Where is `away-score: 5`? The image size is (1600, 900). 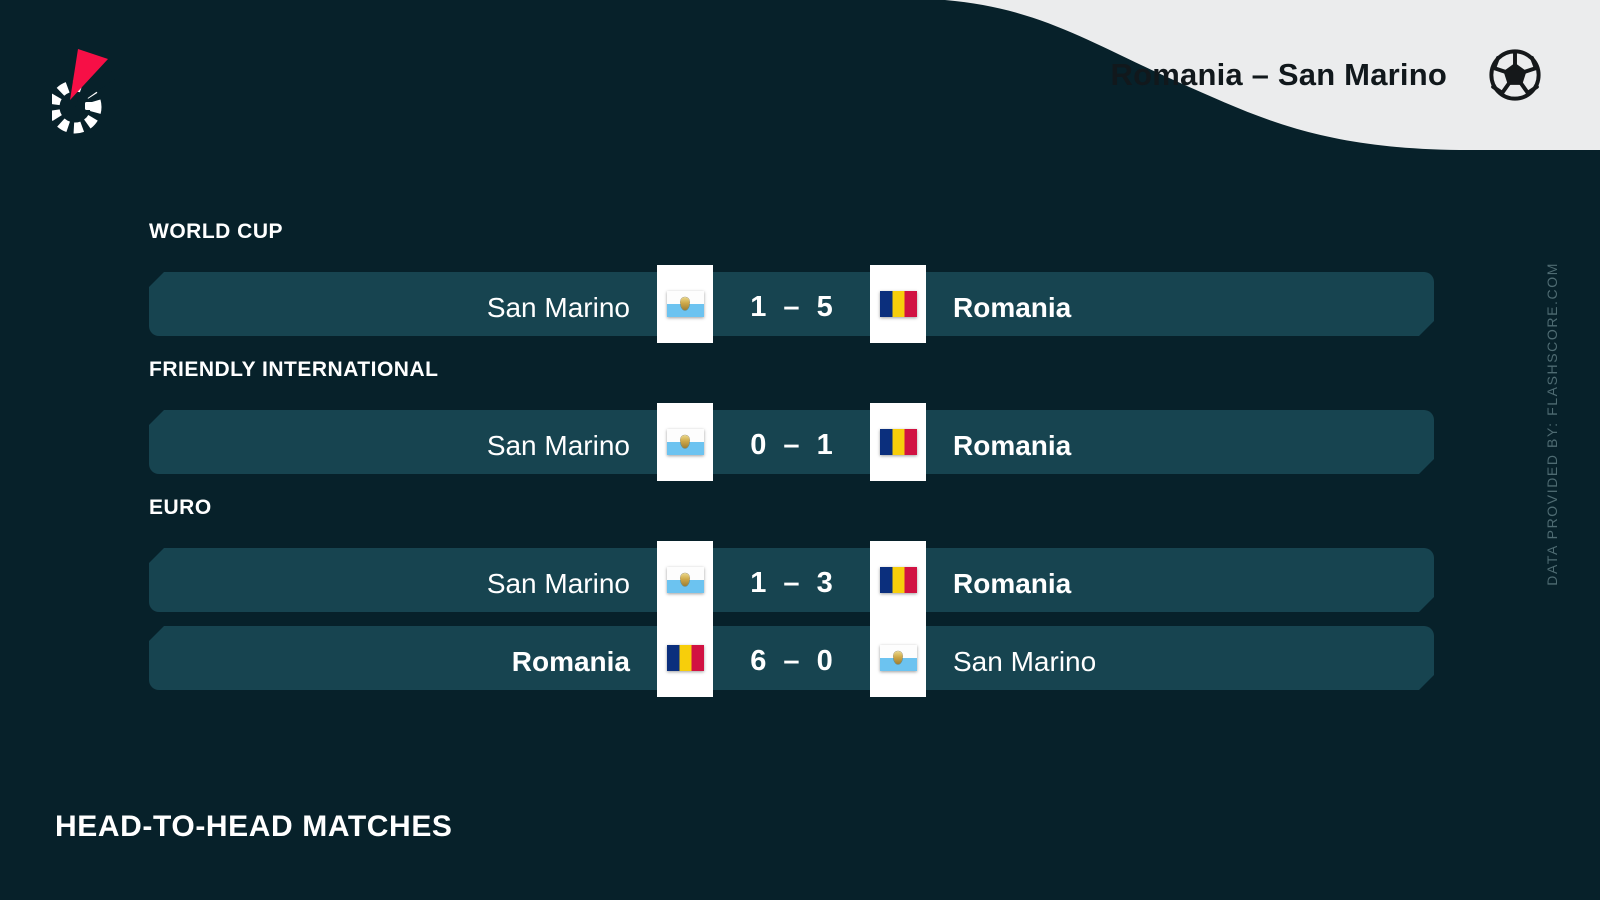
away-score: 5 is located at coordinates (824, 307).